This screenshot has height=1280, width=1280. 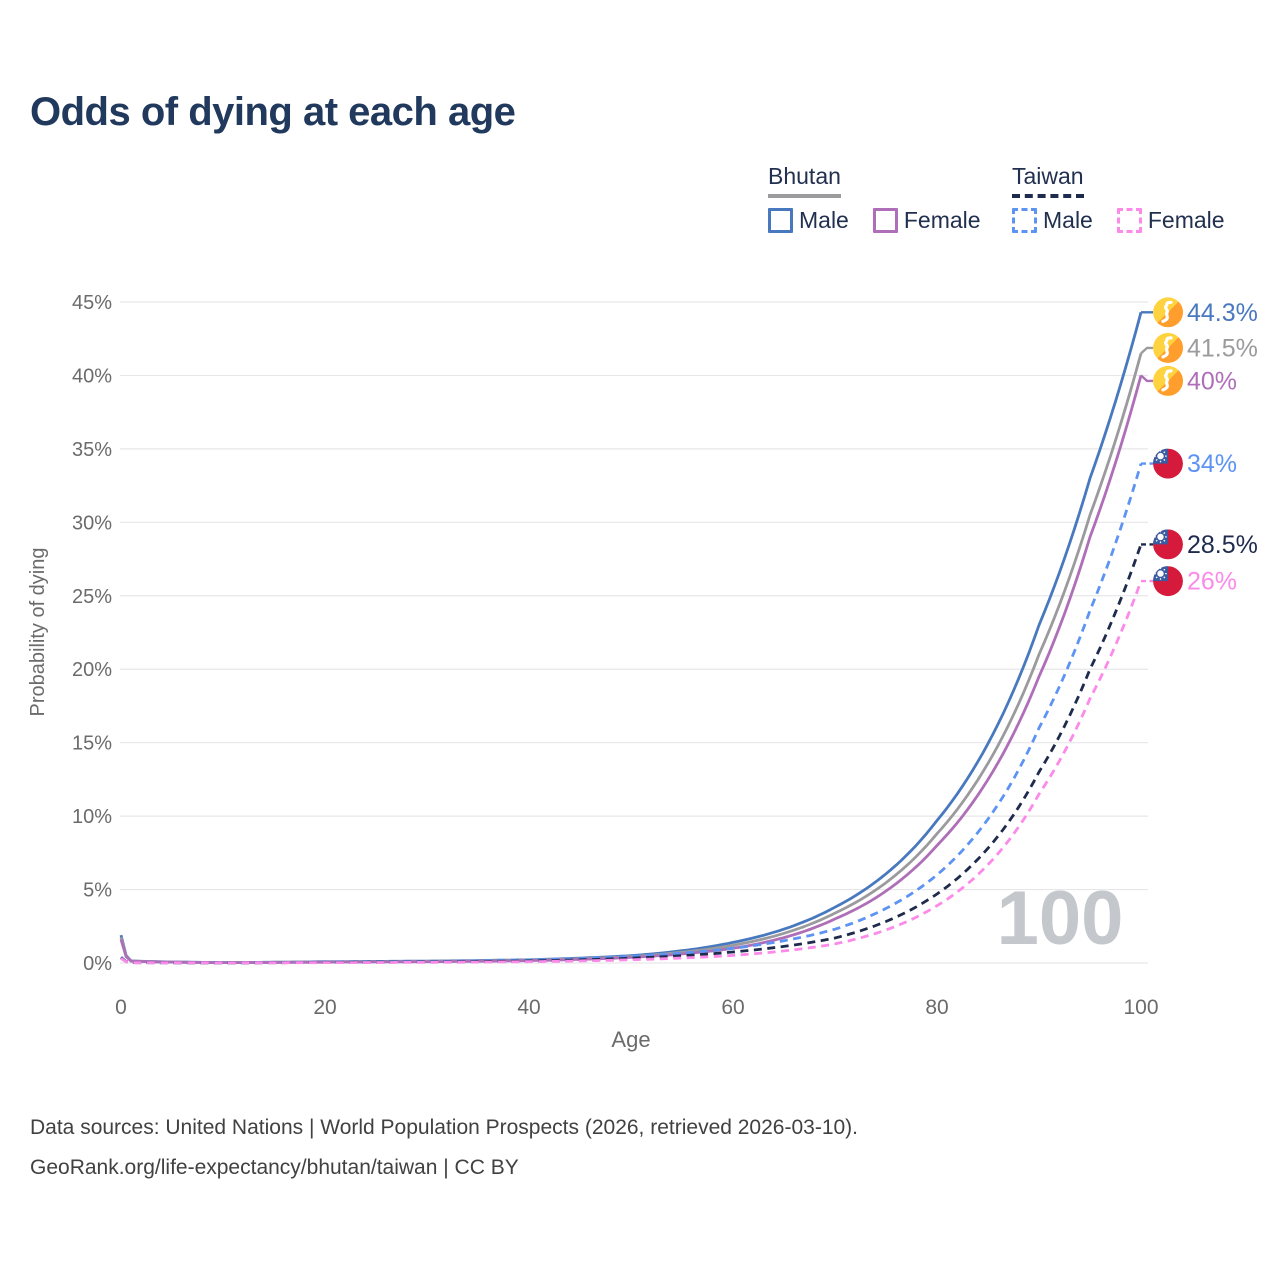 What do you see at coordinates (1024, 220) in the screenshot?
I see `taiwan-male-swatch-icon` at bounding box center [1024, 220].